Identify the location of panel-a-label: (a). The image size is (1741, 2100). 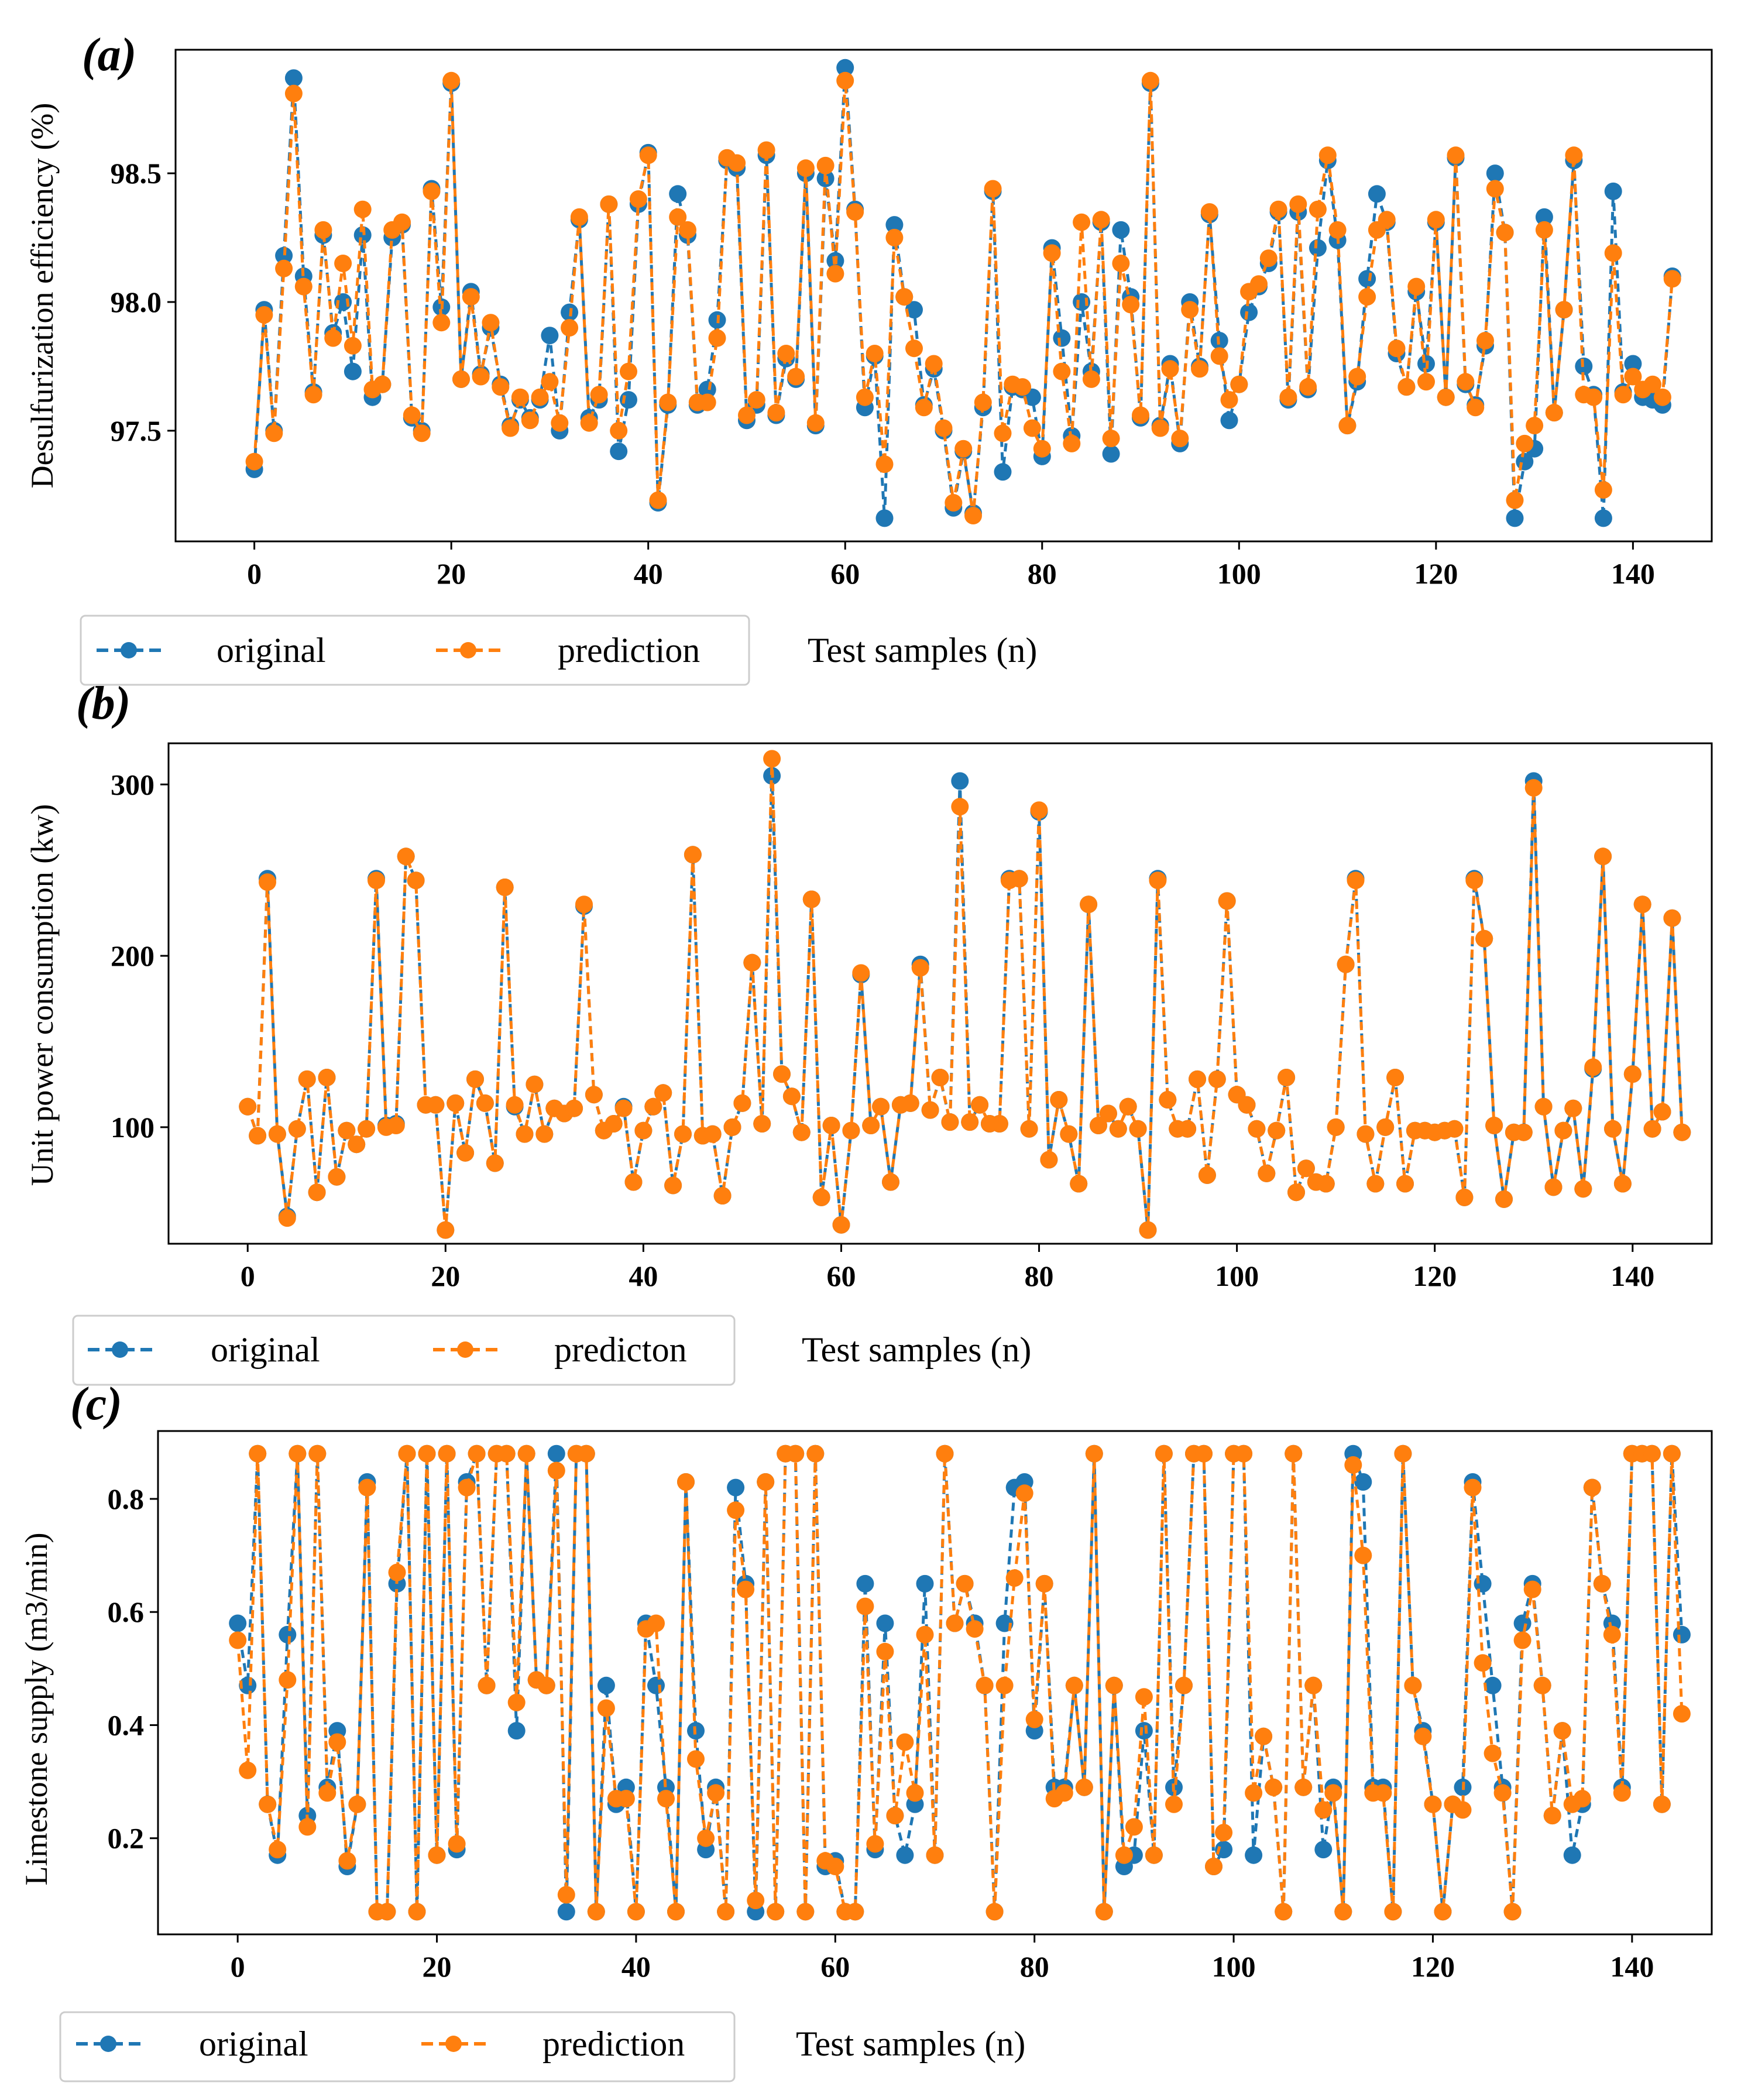
(109, 55).